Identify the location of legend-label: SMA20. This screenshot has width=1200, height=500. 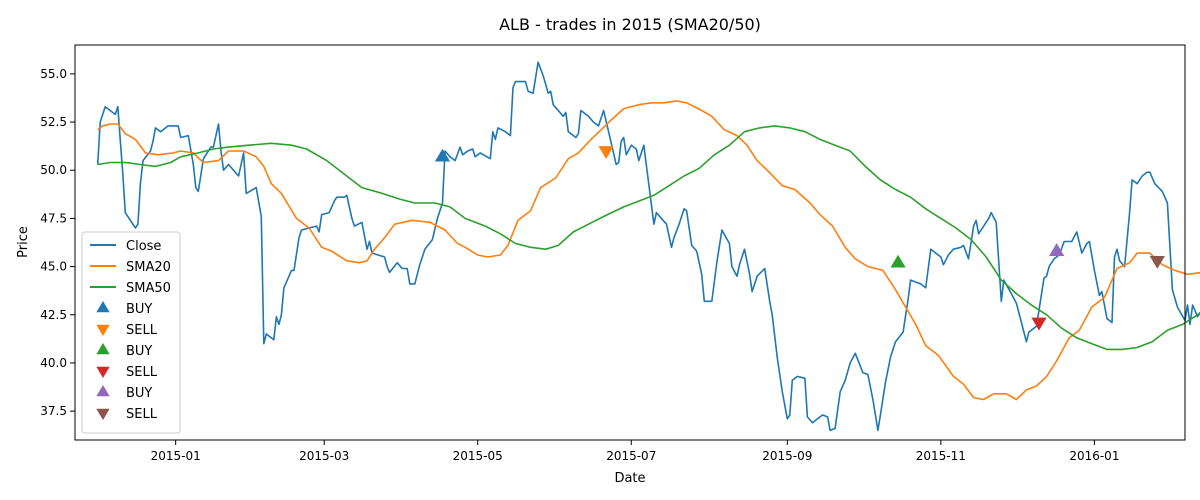
(148, 267).